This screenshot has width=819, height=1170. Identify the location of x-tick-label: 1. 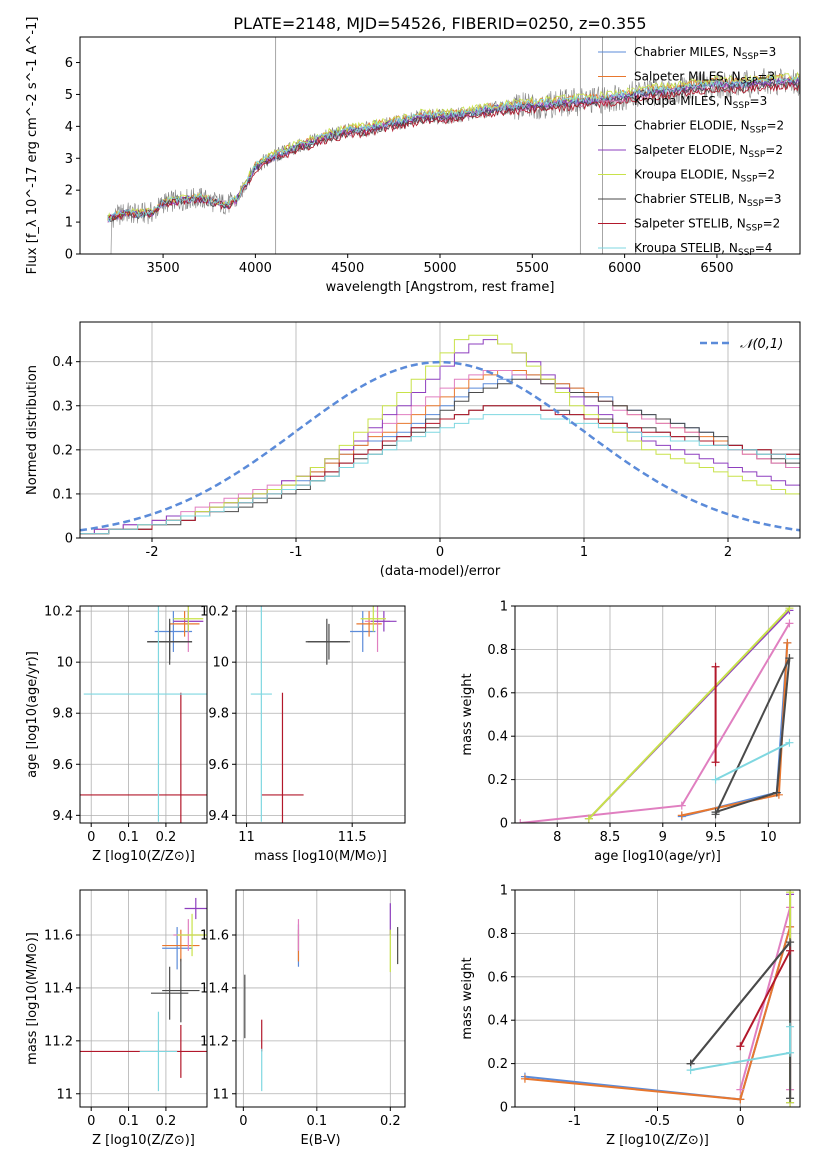
(584, 552).